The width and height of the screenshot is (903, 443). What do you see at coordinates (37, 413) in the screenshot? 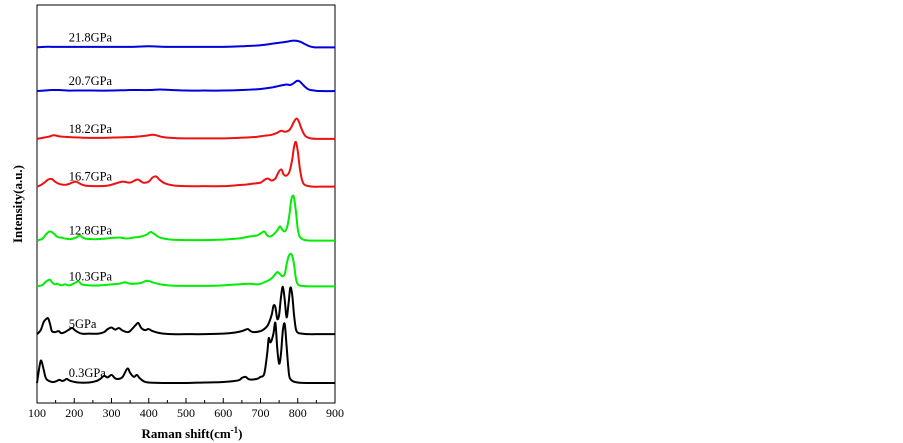
I see `x-tick-label: 100` at bounding box center [37, 413].